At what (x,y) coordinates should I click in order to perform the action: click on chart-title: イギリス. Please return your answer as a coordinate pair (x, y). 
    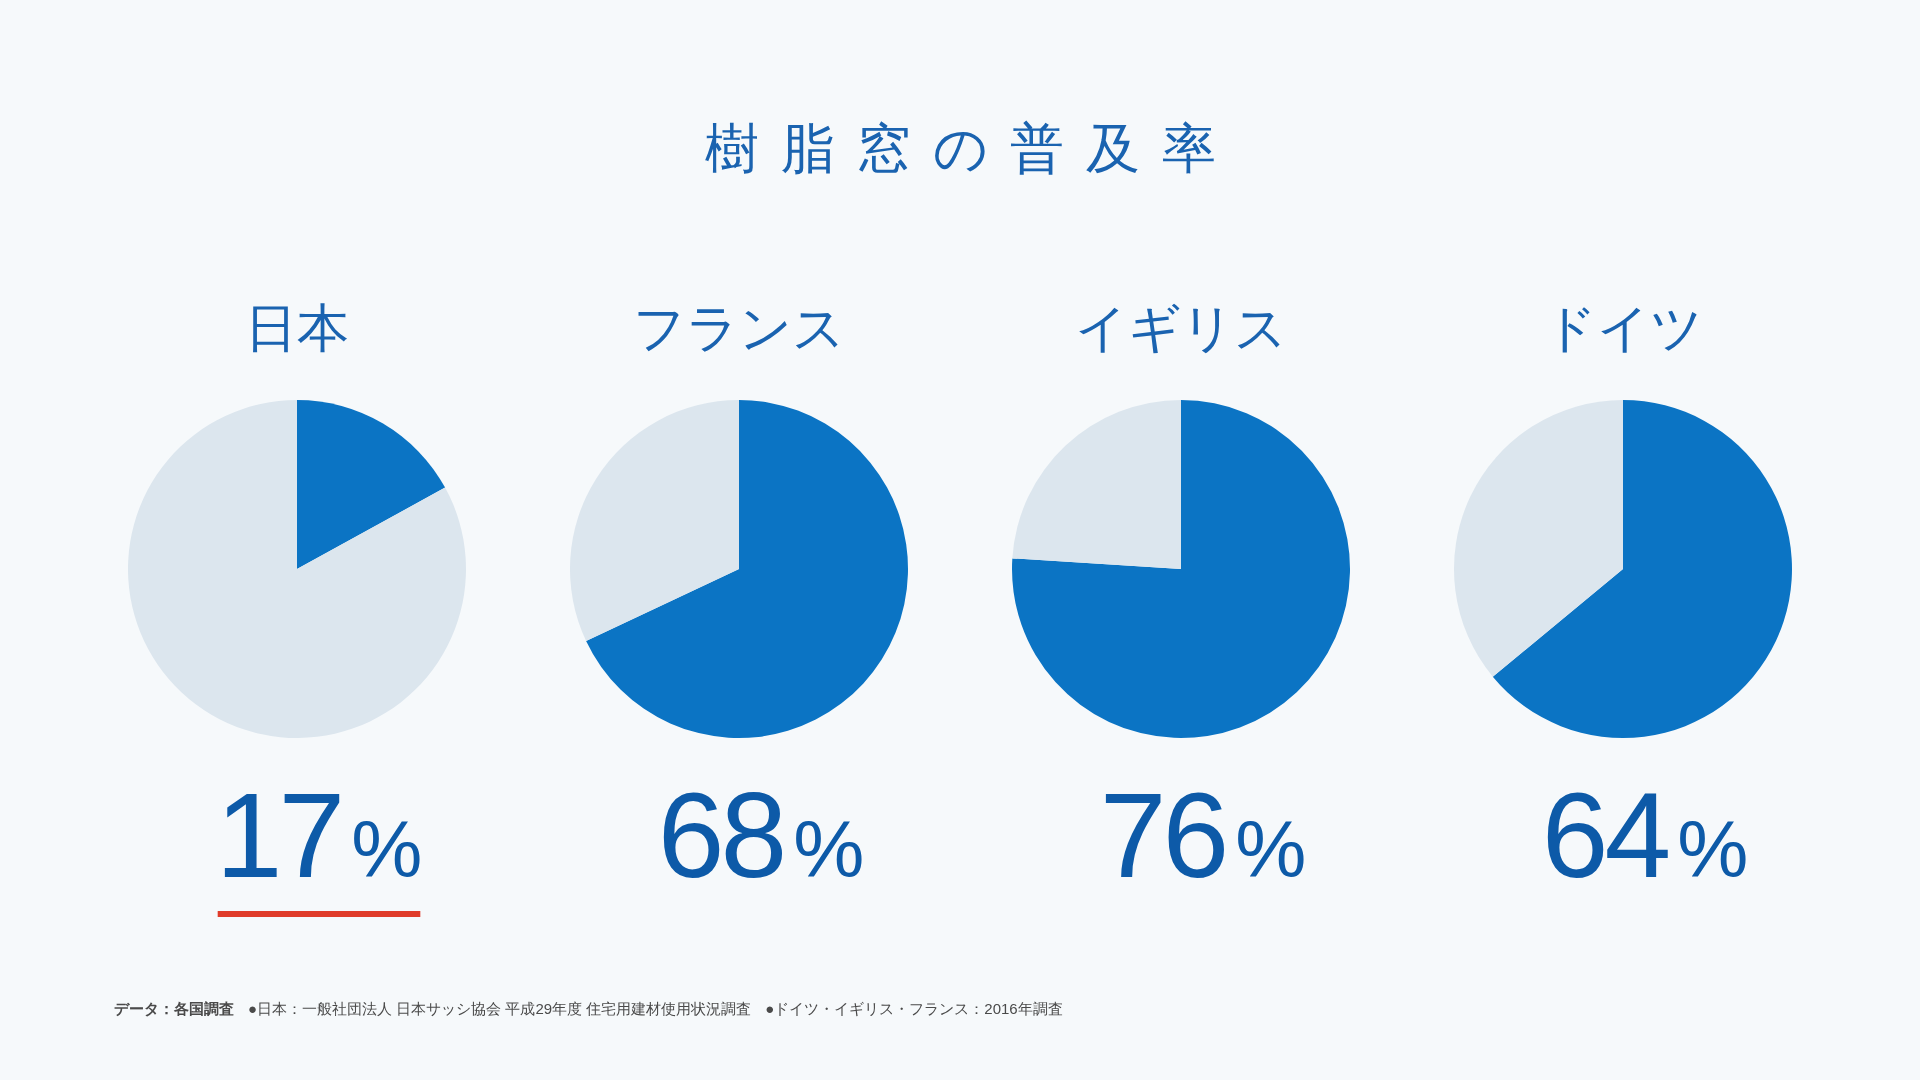
    Looking at the image, I should click on (1181, 328).